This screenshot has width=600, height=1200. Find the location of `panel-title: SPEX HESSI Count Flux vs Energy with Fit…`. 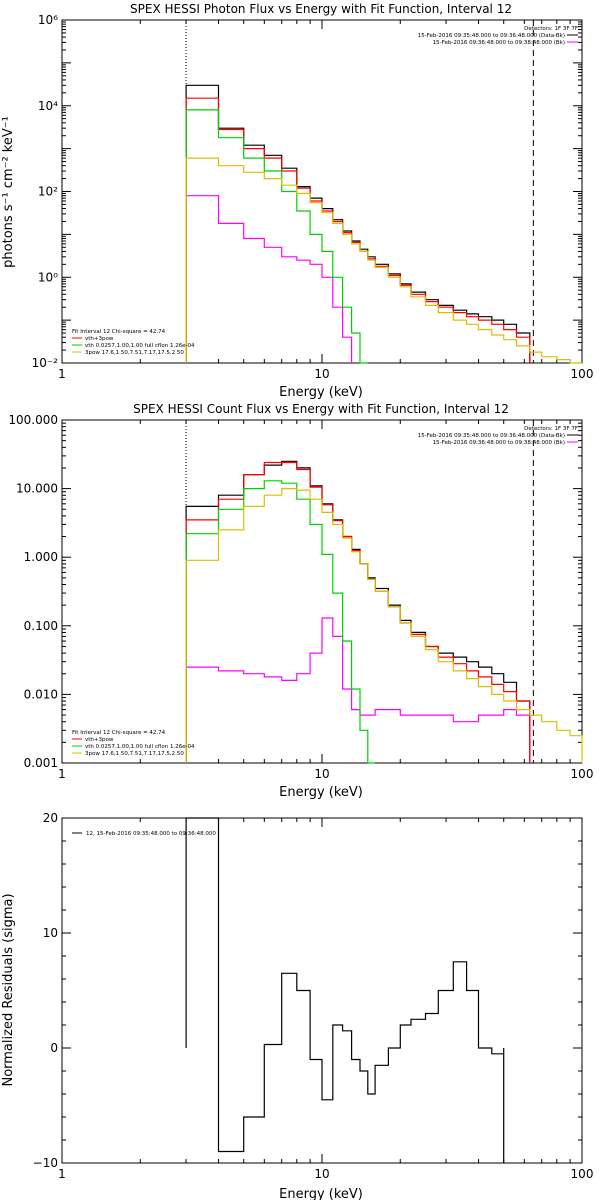

panel-title: SPEX HESSI Count Flux vs Energy with Fit… is located at coordinates (321, 409).